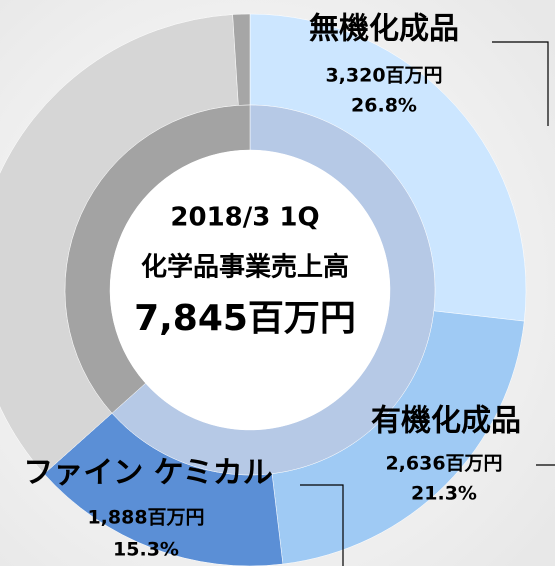 The width and height of the screenshot is (555, 566). What do you see at coordinates (148, 473) in the screenshot?
I see `segment-name: ファイン ケミカル` at bounding box center [148, 473].